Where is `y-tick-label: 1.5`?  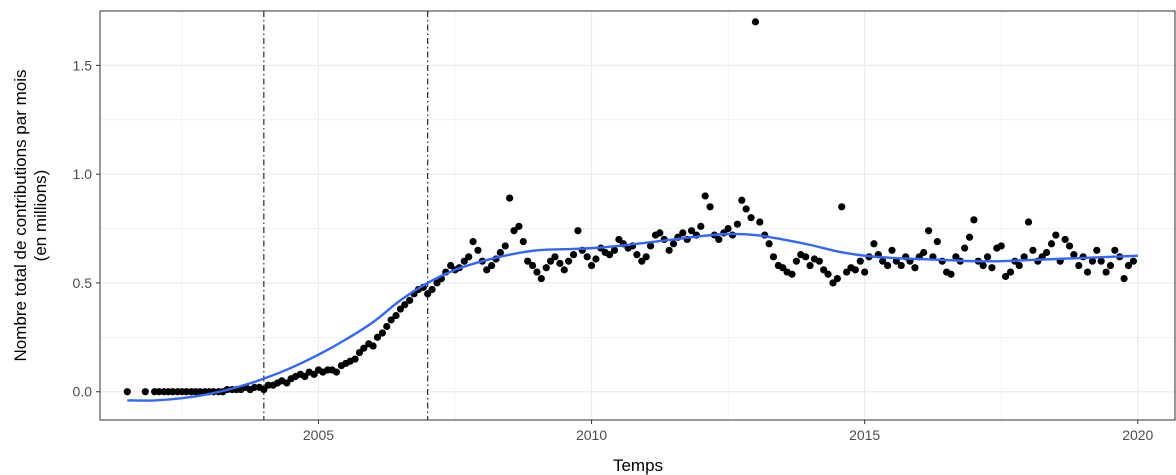
y-tick-label: 1.5 is located at coordinates (83, 65).